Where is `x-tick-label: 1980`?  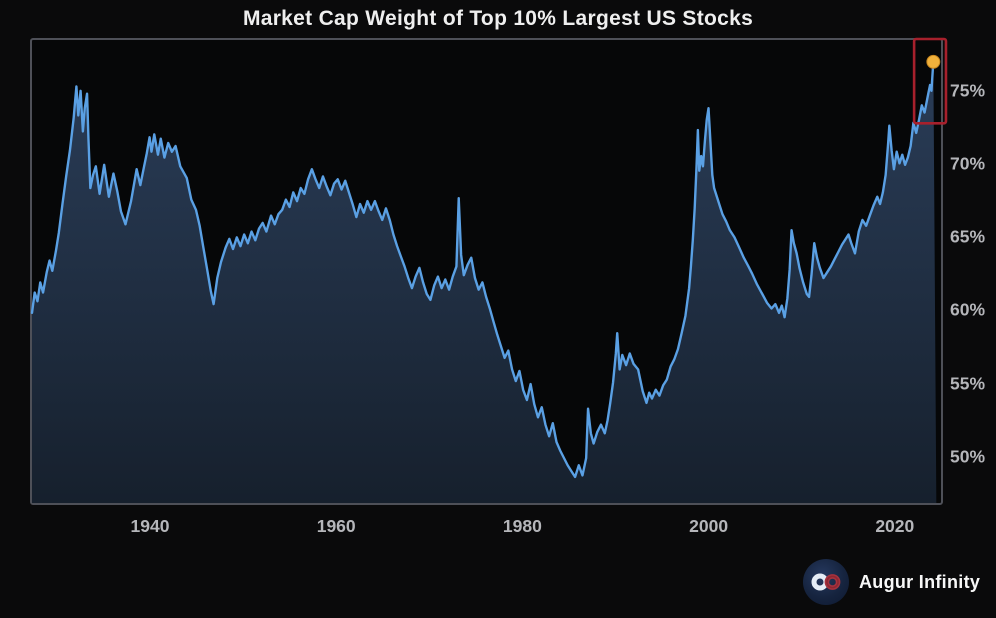
x-tick-label: 1980 is located at coordinates (522, 526).